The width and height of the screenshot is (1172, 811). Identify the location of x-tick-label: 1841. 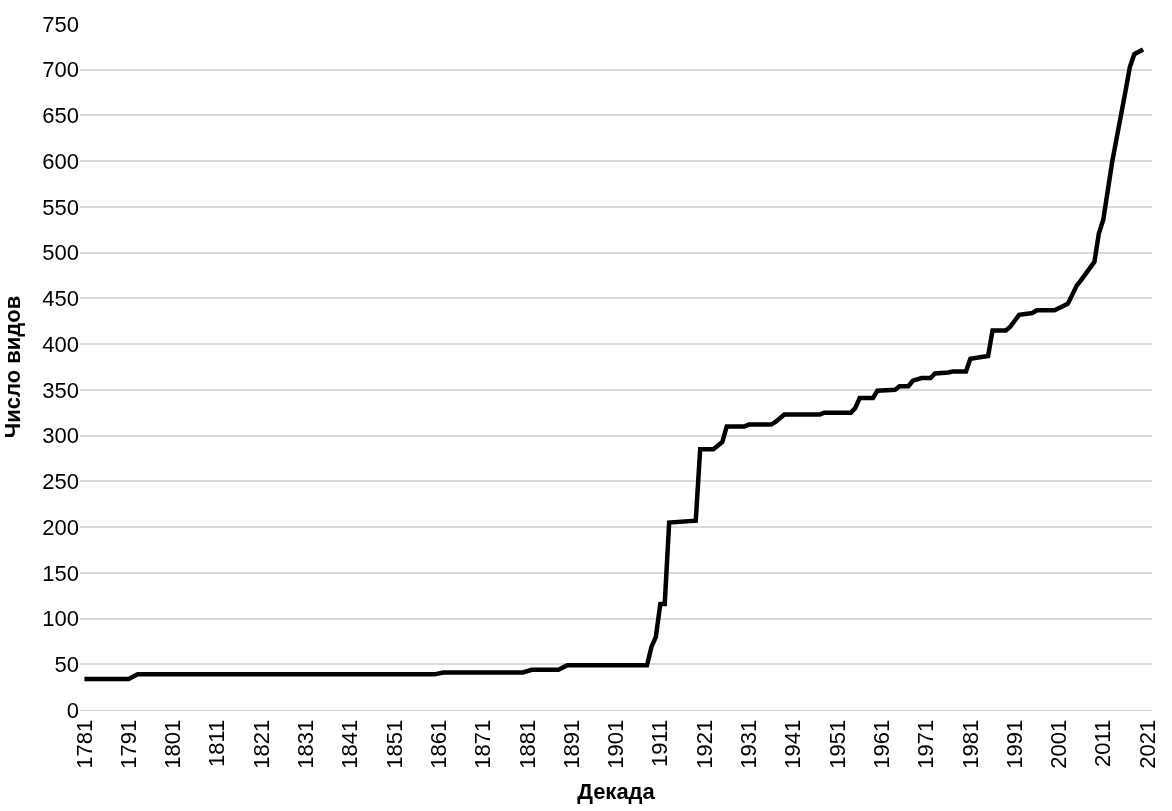
(350, 744).